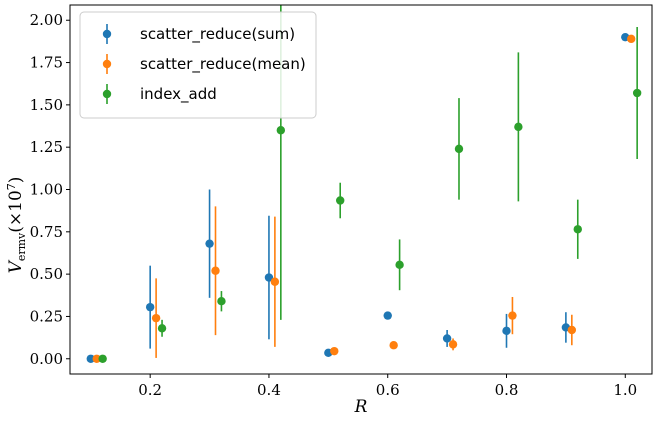 Image resolution: width=658 pixels, height=422 pixels. I want to click on x-tick-label: 0.2, so click(150, 390).